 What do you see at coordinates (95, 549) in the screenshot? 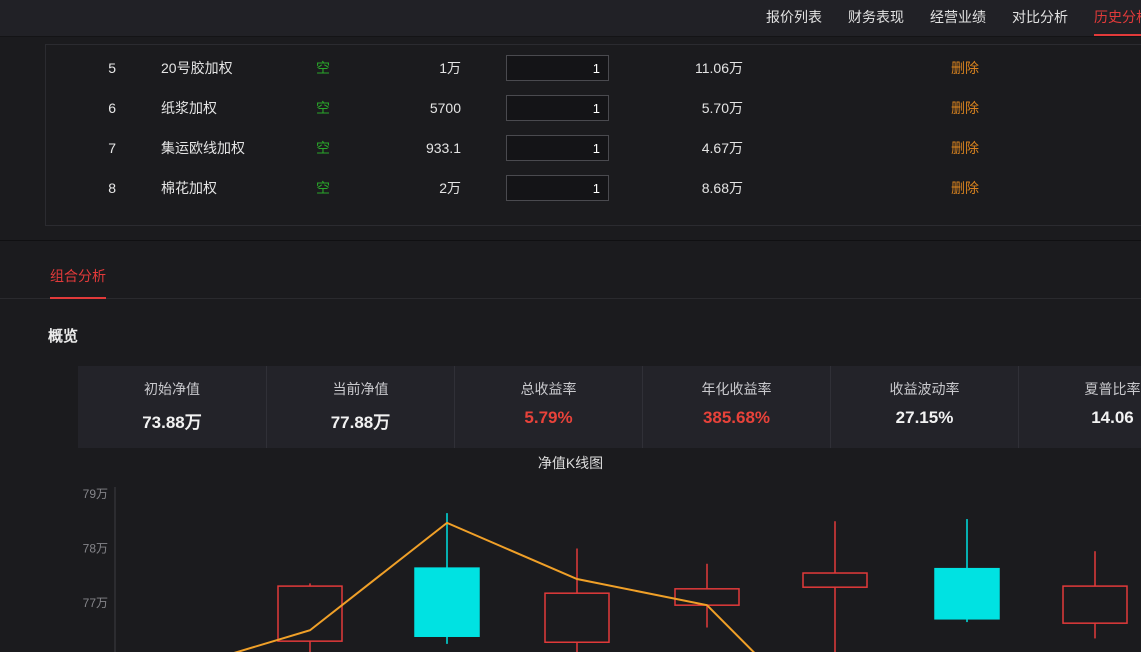
I see `svg-text: 78万` at bounding box center [95, 549].